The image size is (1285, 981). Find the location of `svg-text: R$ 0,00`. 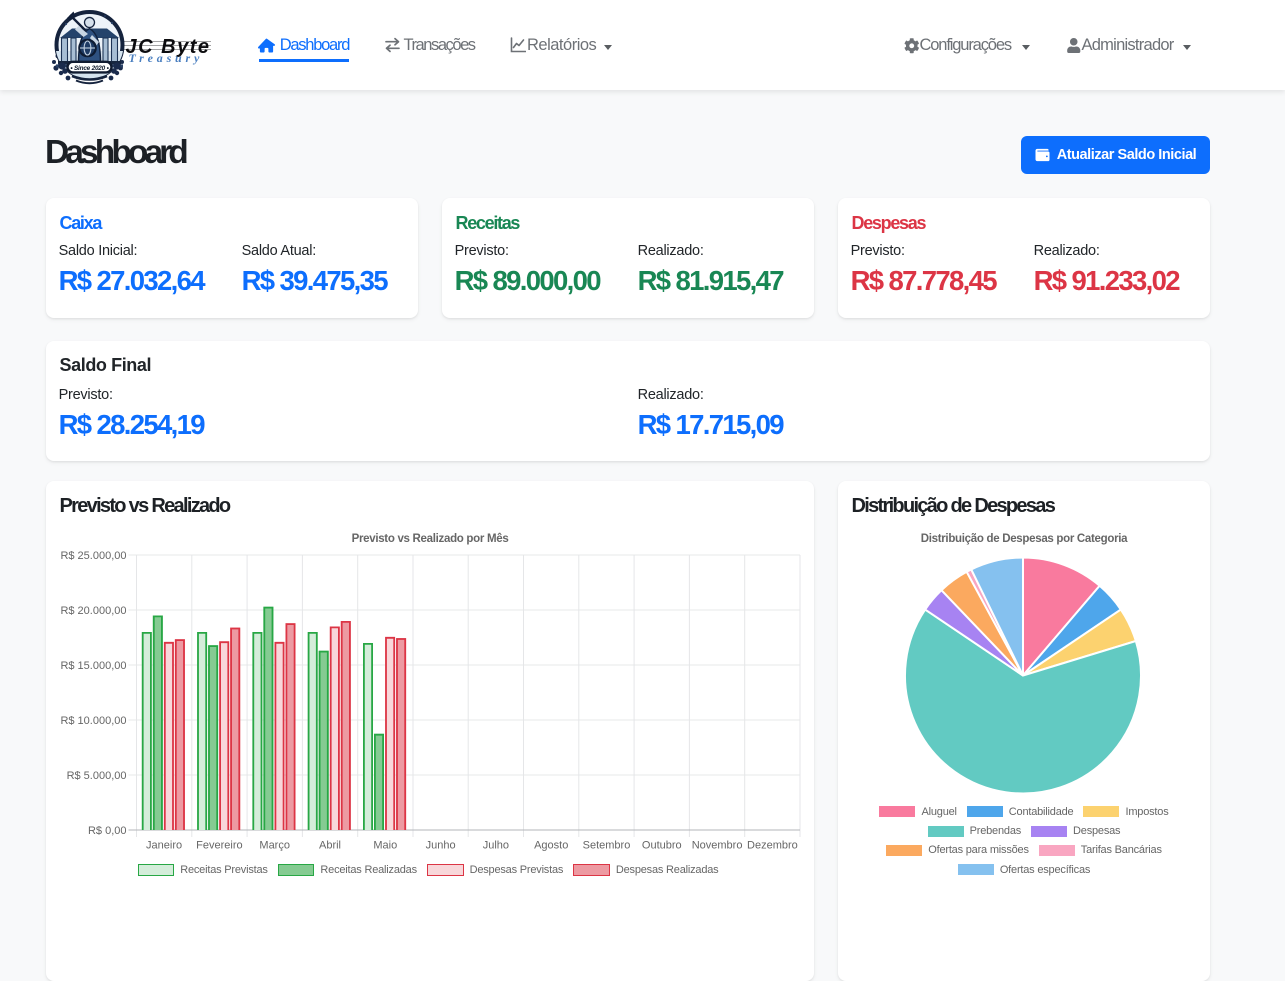

svg-text: R$ 0,00 is located at coordinates (107, 831).